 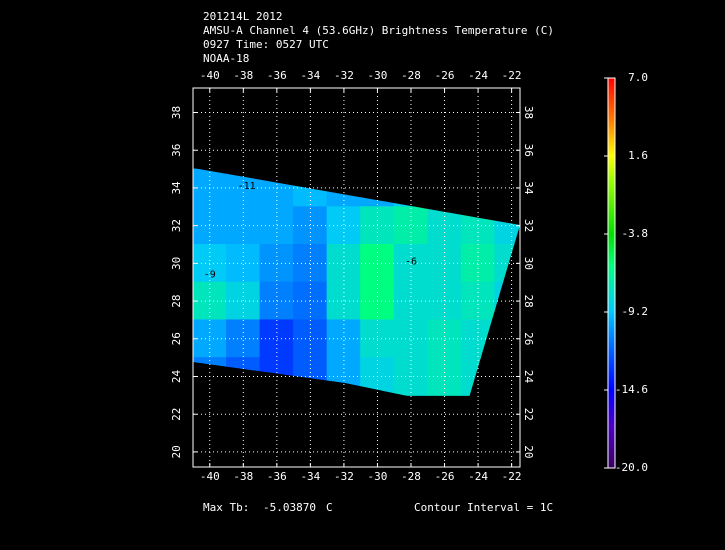 I want to click on colorbar-tick-label: -14.6, so click(x=631, y=389).